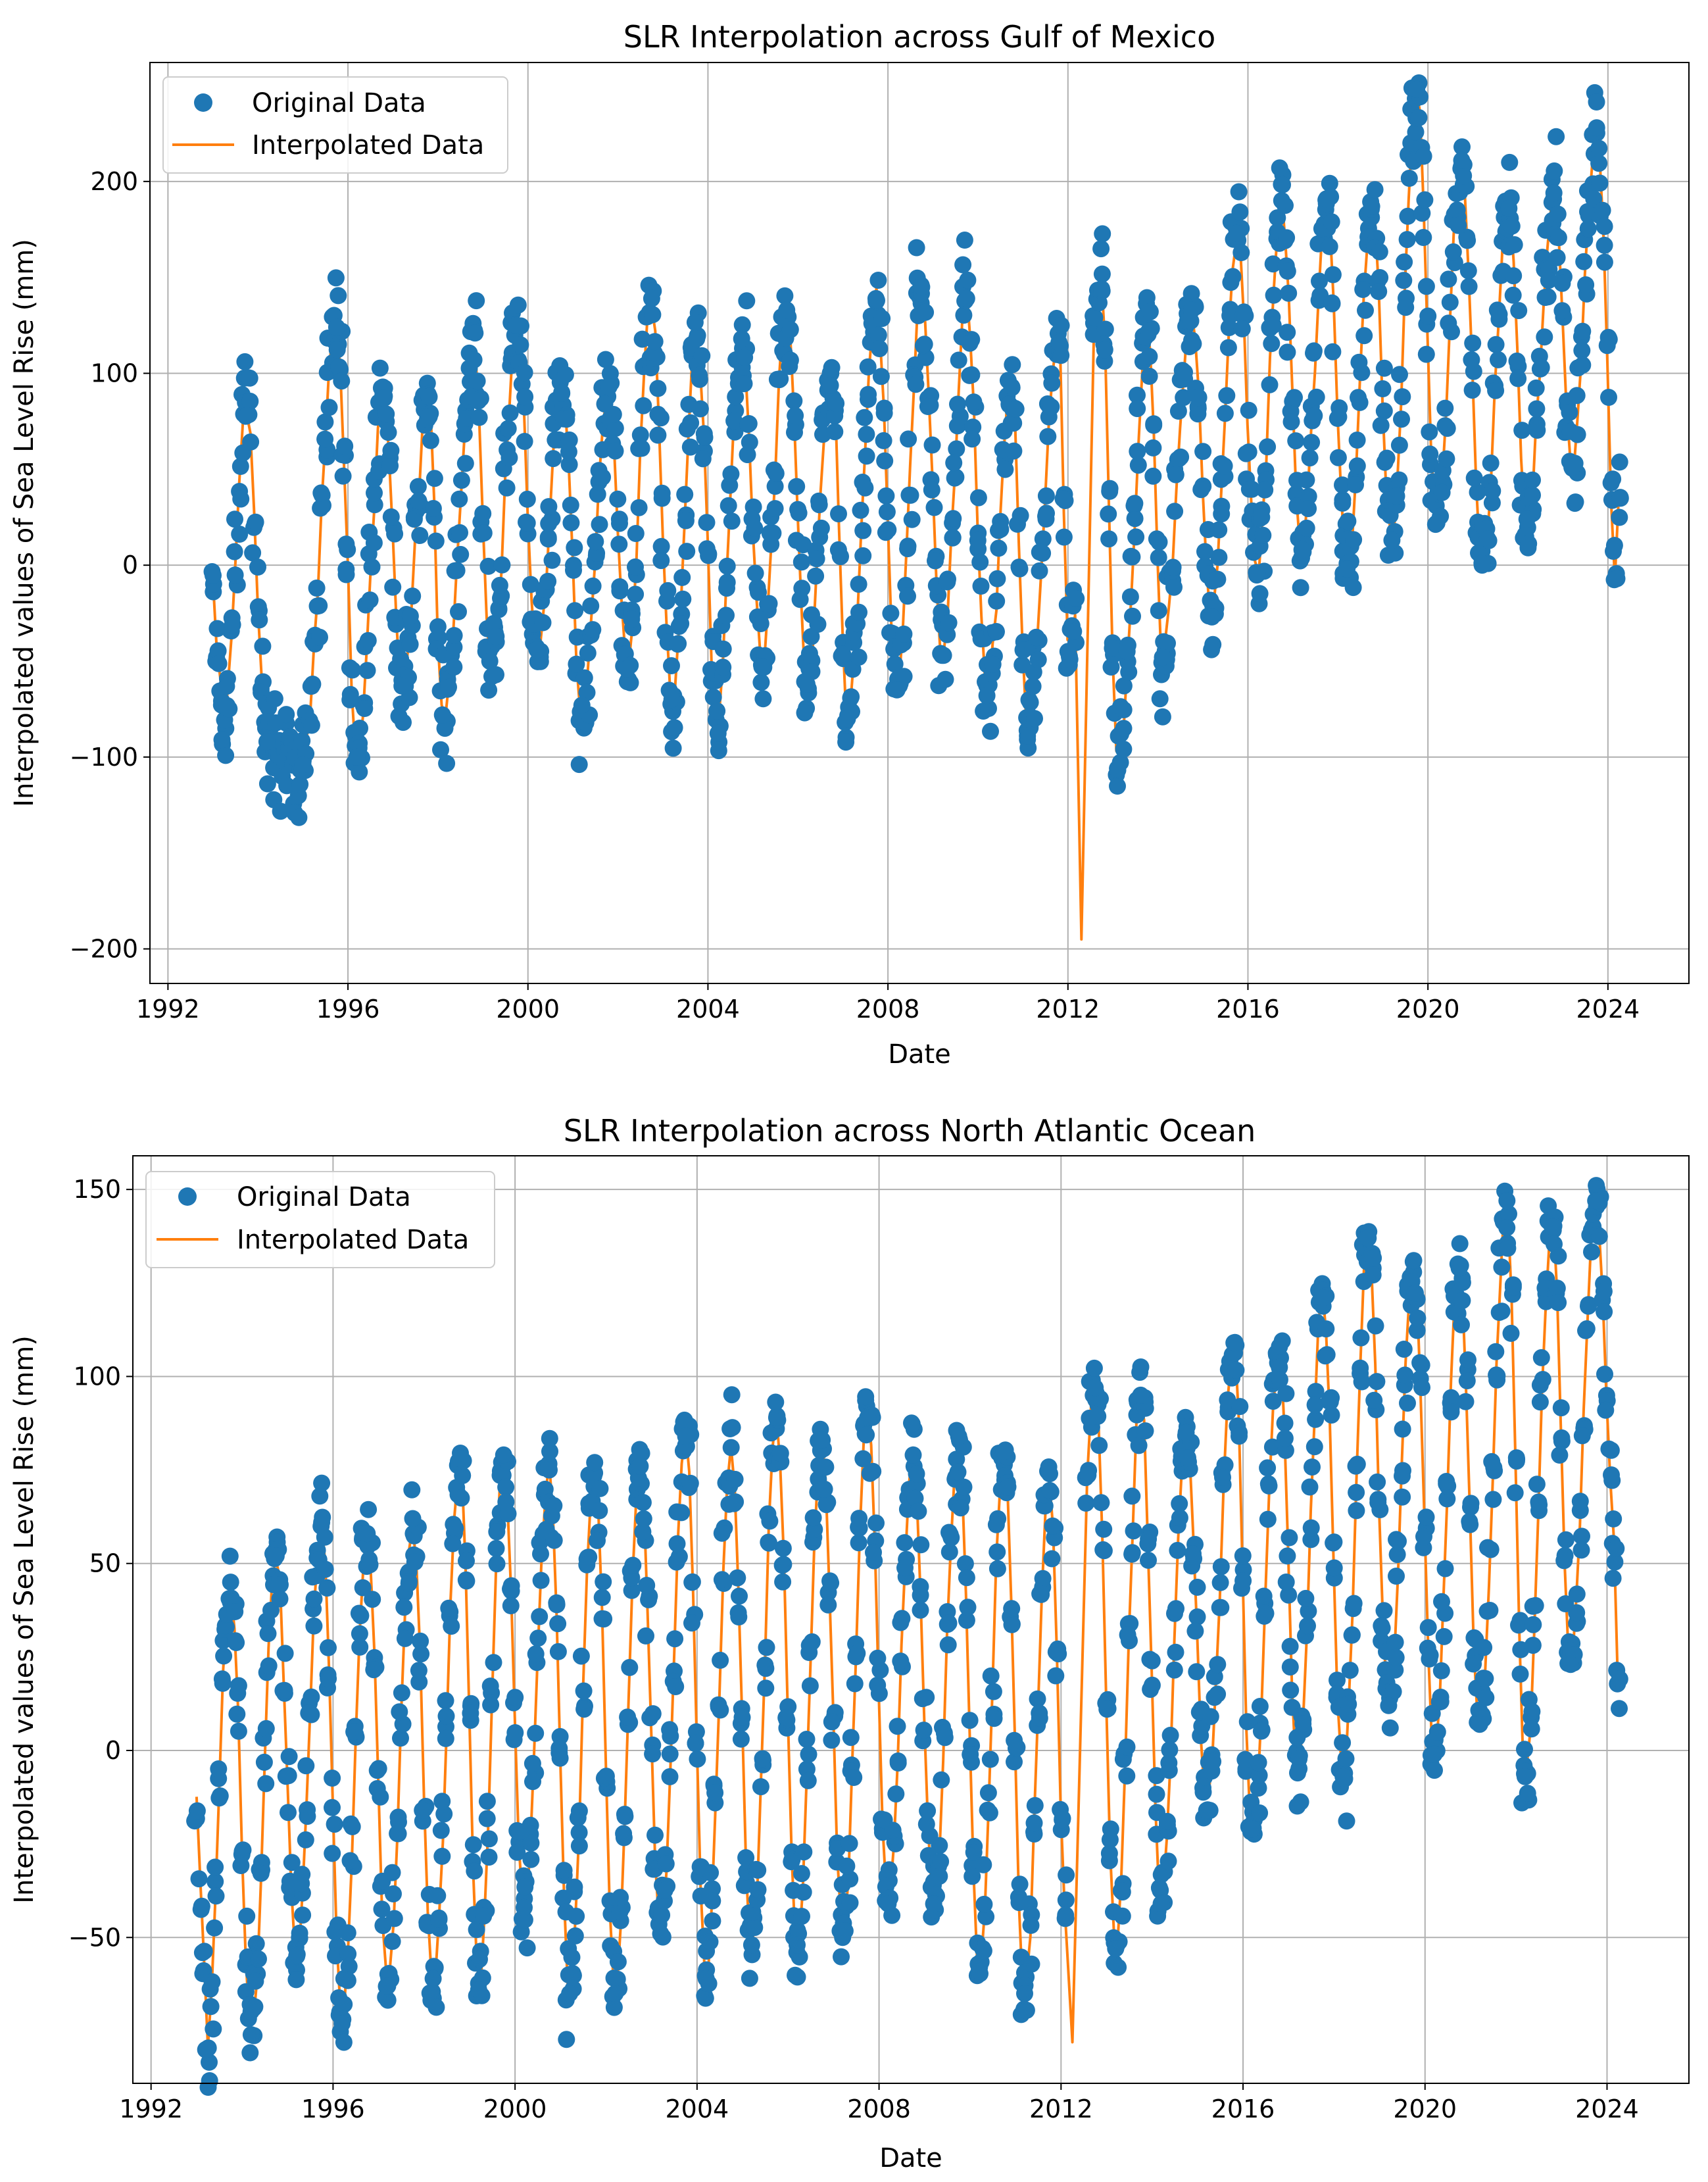 This screenshot has height=2182, width=1708. I want to click on x-axis-label: Date, so click(911, 2158).